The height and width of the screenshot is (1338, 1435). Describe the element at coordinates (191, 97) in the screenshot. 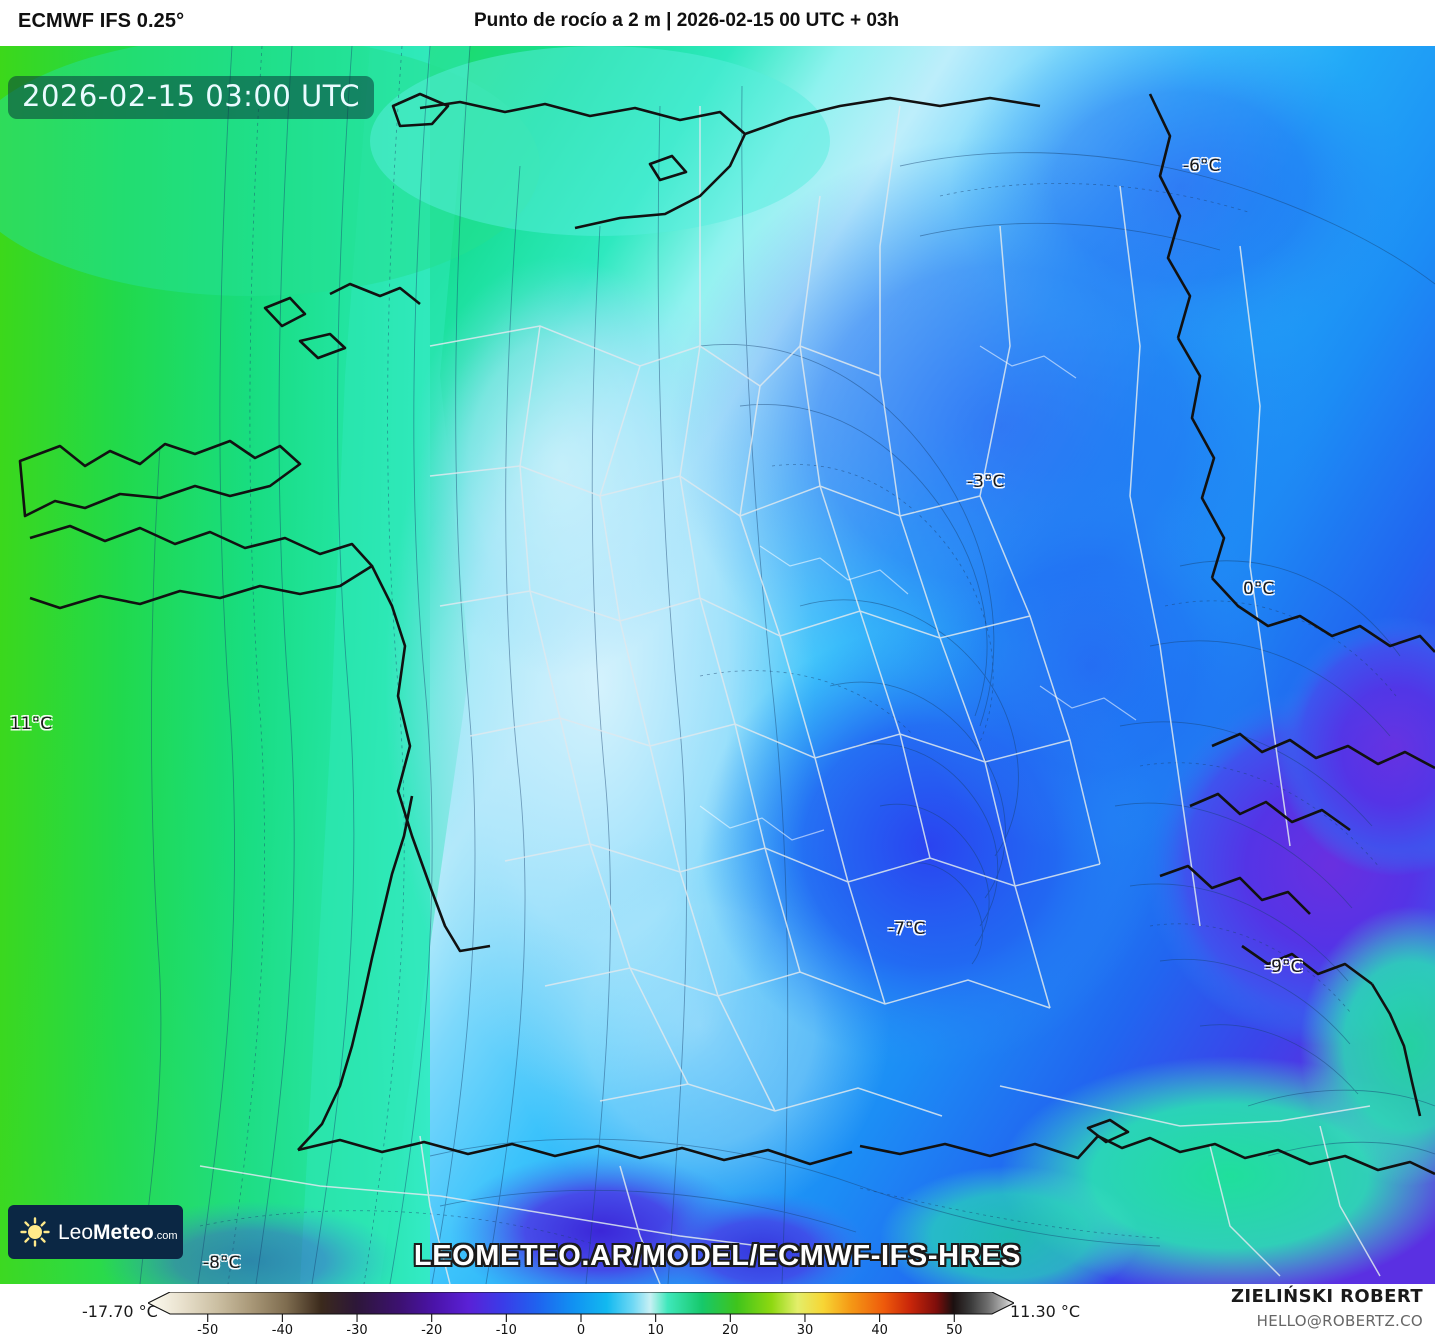

I see `timestamp-overlay: 2026-02-15 03:00 UTC` at that location.